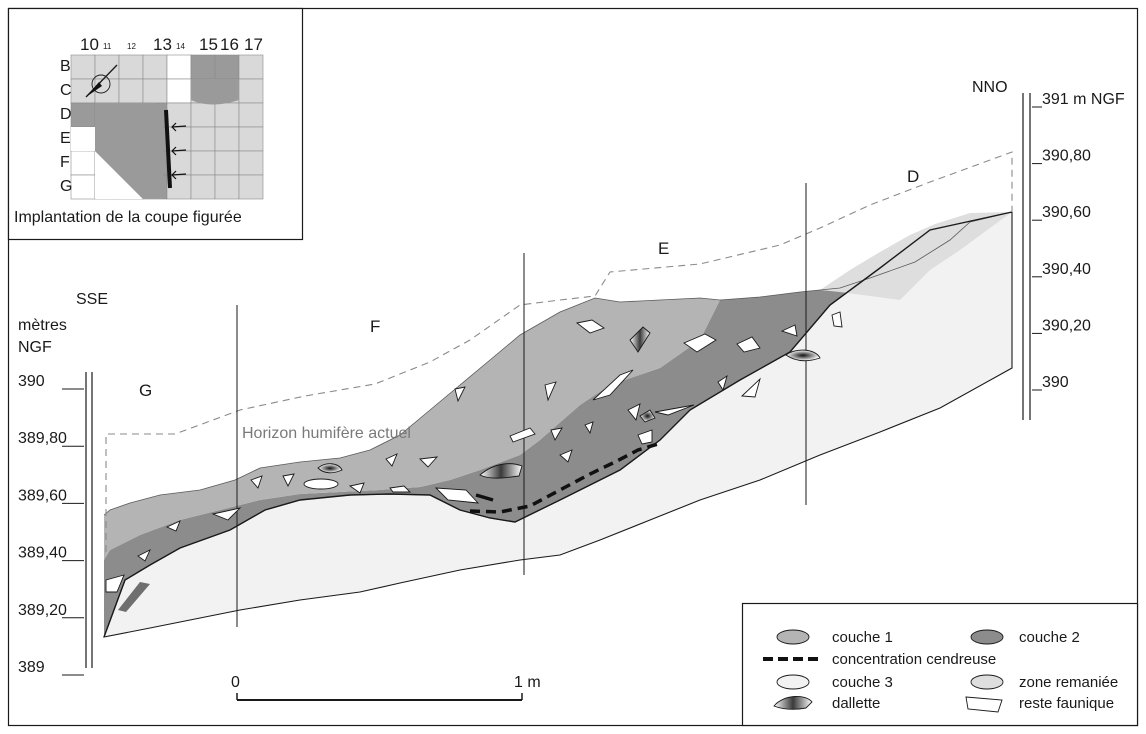 The width and height of the screenshot is (1146, 734). What do you see at coordinates (180, 46) in the screenshot?
I see `inset-column-label: 14` at bounding box center [180, 46].